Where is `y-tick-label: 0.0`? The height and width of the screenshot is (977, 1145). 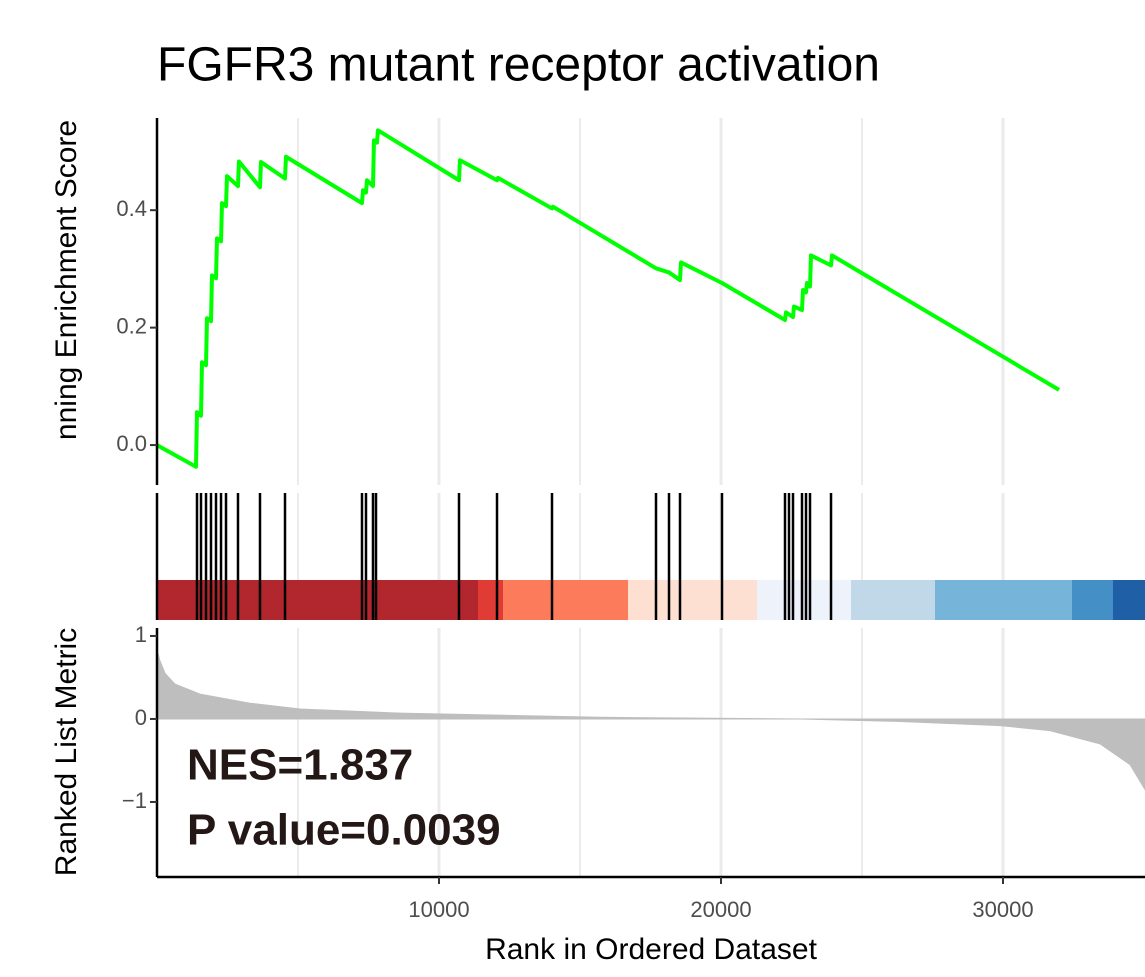 y-tick-label: 0.0 is located at coordinates (131, 443).